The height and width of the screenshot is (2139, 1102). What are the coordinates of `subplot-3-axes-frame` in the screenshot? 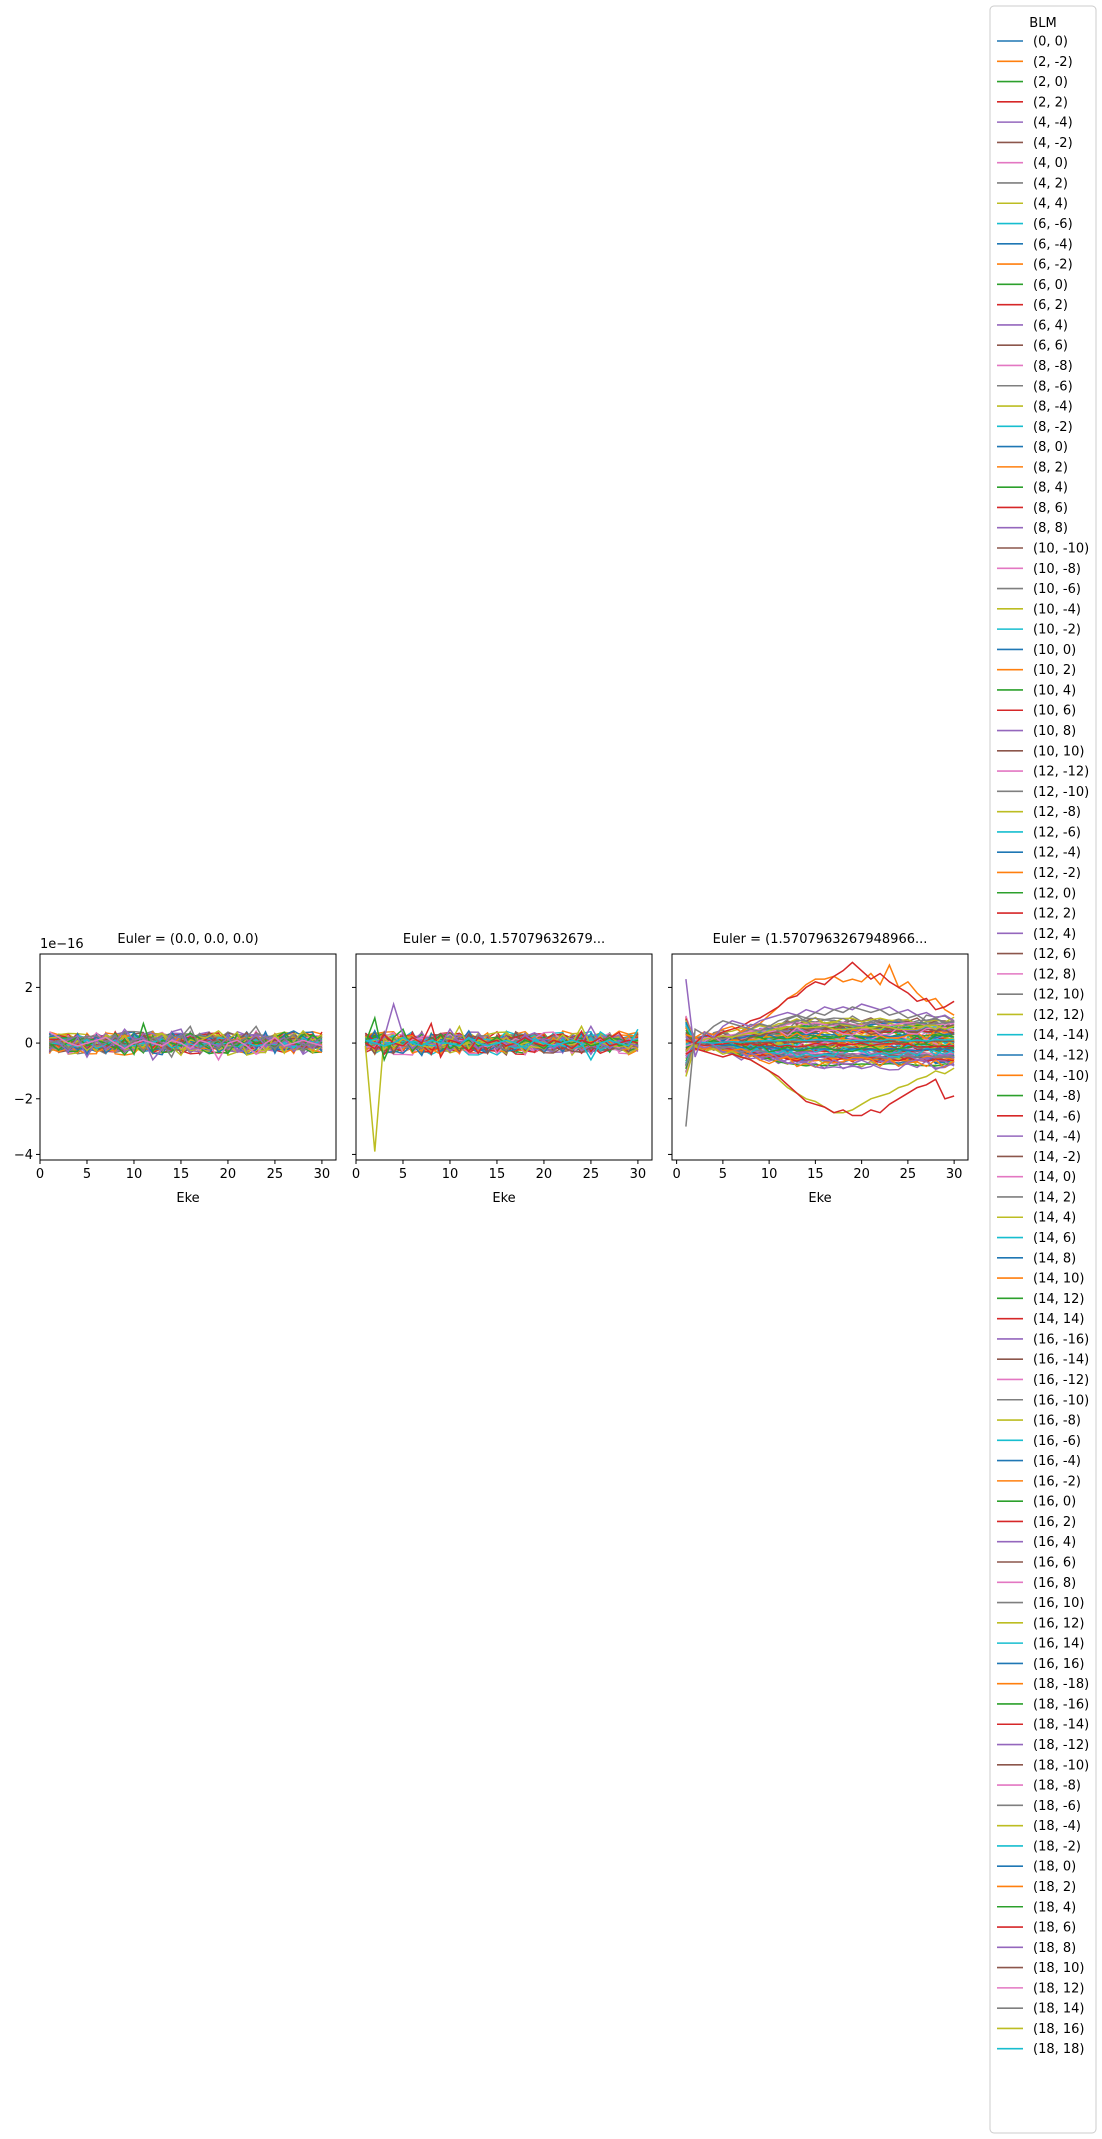 It's located at (820, 1057).